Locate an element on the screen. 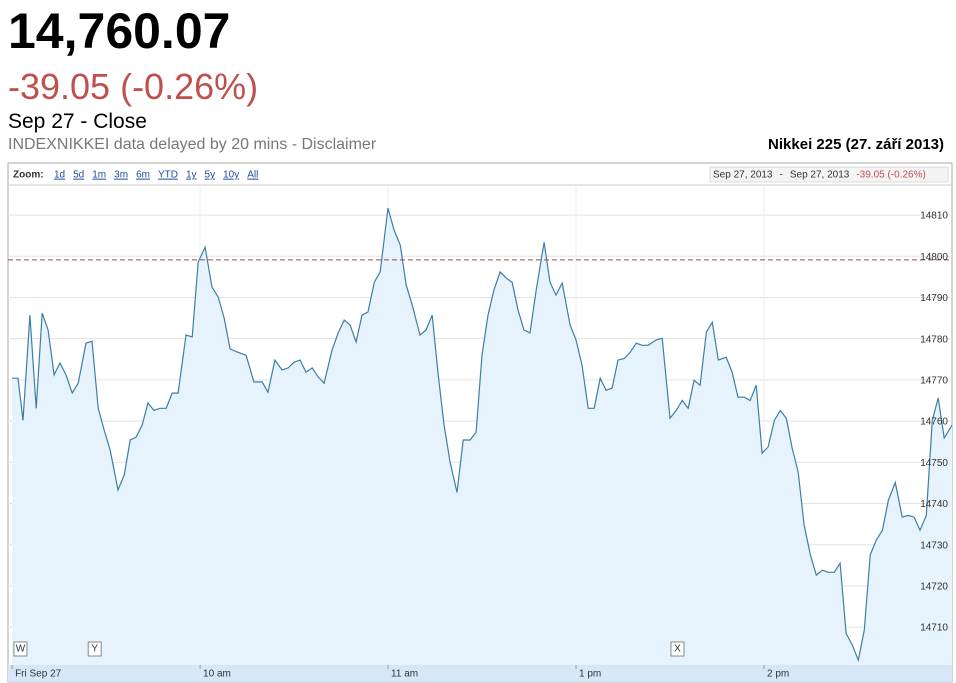 This screenshot has height=683, width=956. zoom-option: 1m is located at coordinates (99, 175).